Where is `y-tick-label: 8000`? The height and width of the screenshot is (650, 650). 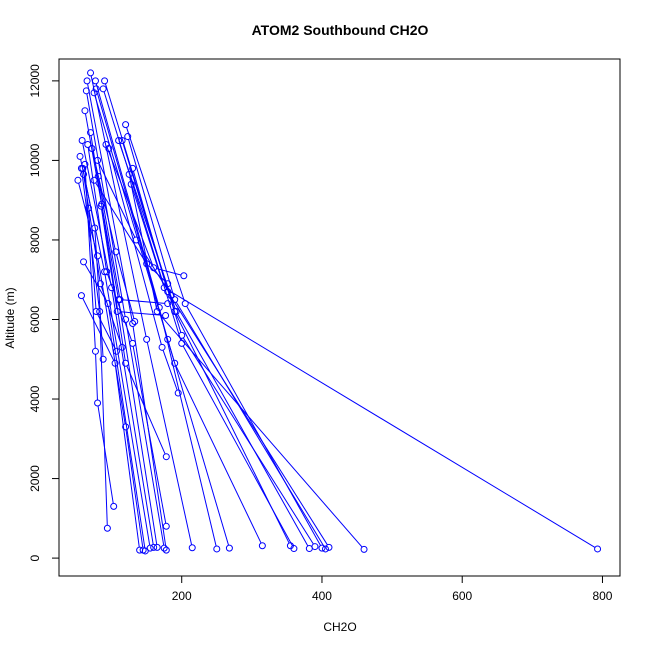 y-tick-label: 8000 is located at coordinates (35, 239).